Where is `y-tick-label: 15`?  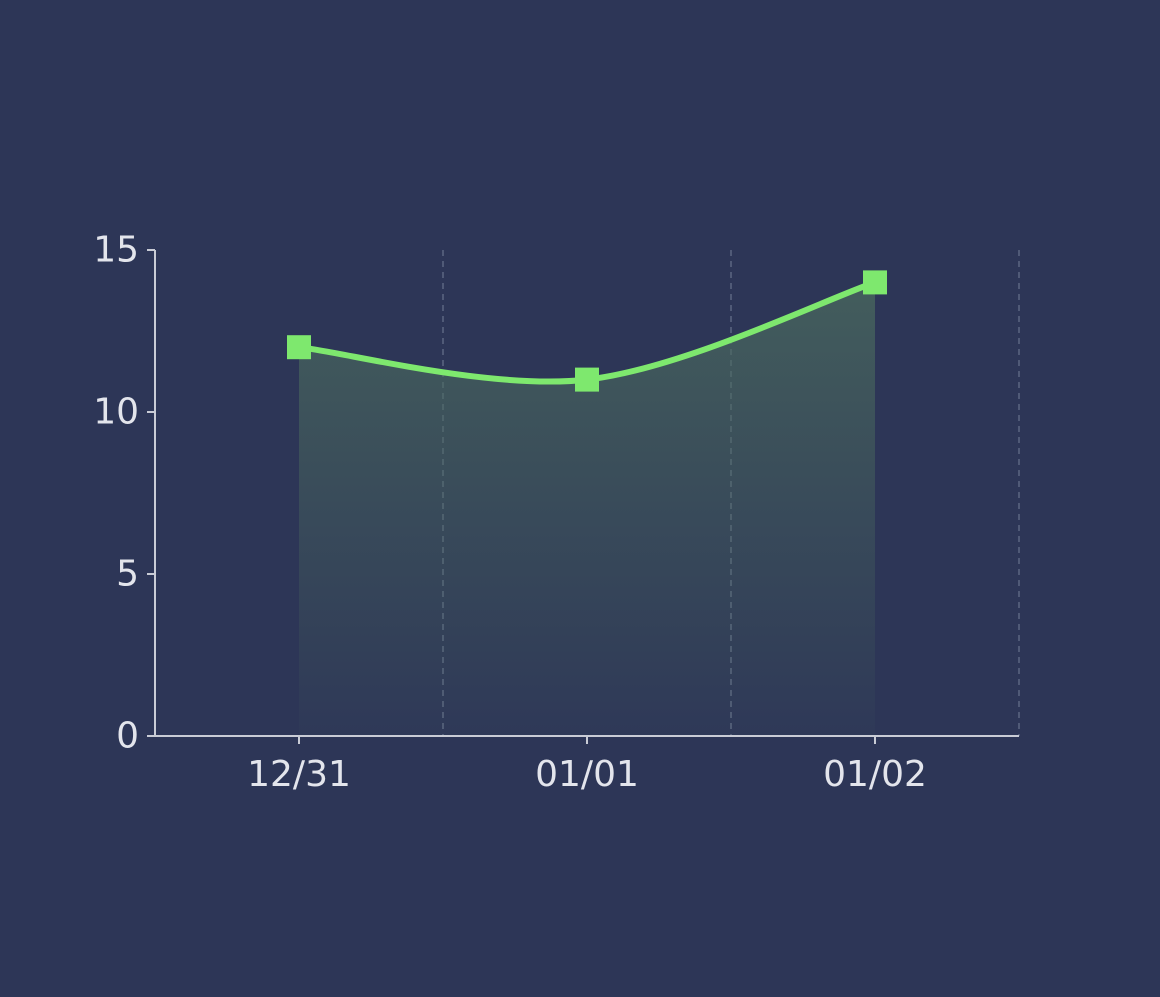 y-tick-label: 15 is located at coordinates (116, 250).